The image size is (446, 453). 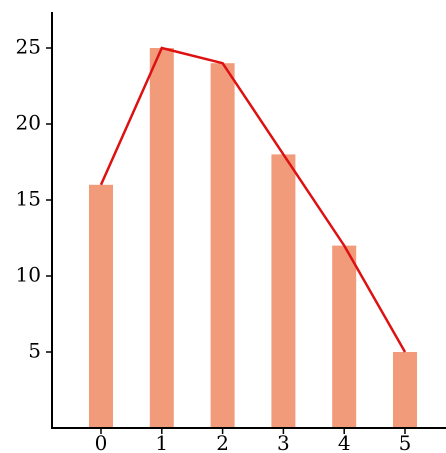 I want to click on x-tick-label-2: 2, so click(x=222, y=442).